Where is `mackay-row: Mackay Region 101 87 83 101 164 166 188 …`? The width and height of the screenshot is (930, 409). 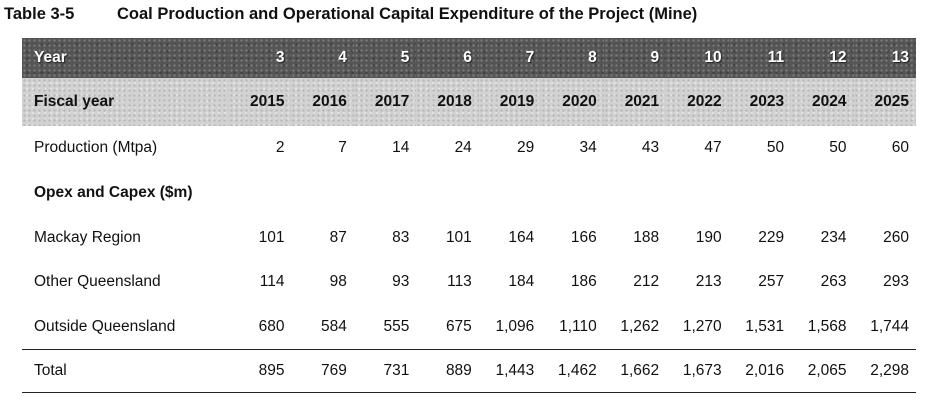
mackay-row: Mackay Region 101 87 83 101 164 166 188 … is located at coordinates (469, 237).